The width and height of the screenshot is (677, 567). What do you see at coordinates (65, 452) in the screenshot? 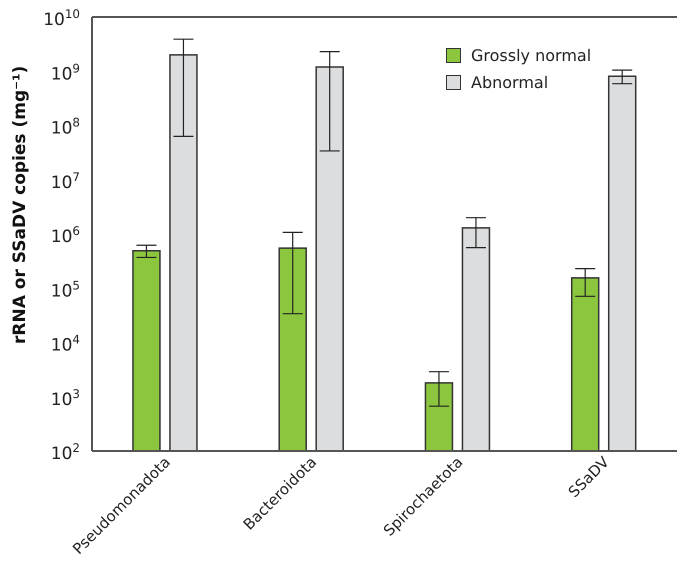
I see `y-tick-label: 10$^{2}$` at bounding box center [65, 452].